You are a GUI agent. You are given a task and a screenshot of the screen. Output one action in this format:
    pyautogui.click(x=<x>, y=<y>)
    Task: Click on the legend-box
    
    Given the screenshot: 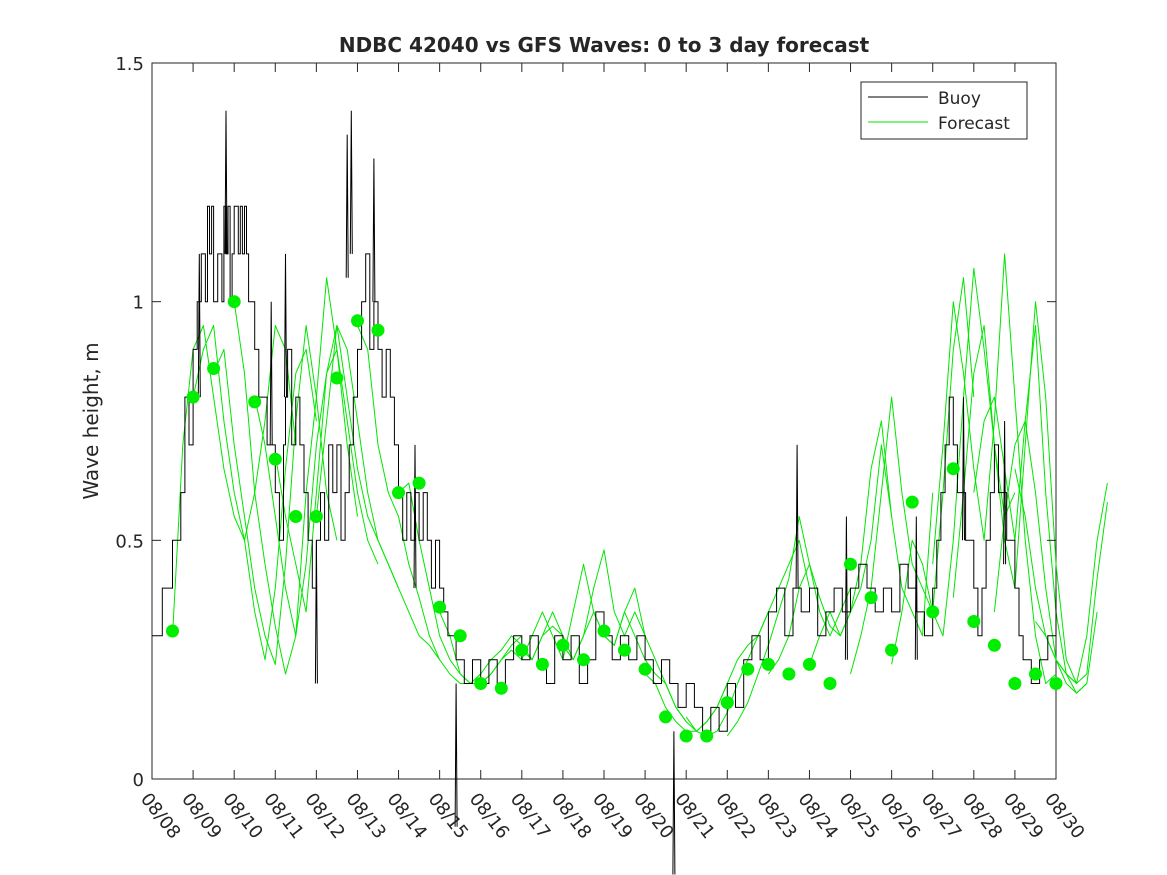 What is the action you would take?
    pyautogui.click(x=944, y=110)
    